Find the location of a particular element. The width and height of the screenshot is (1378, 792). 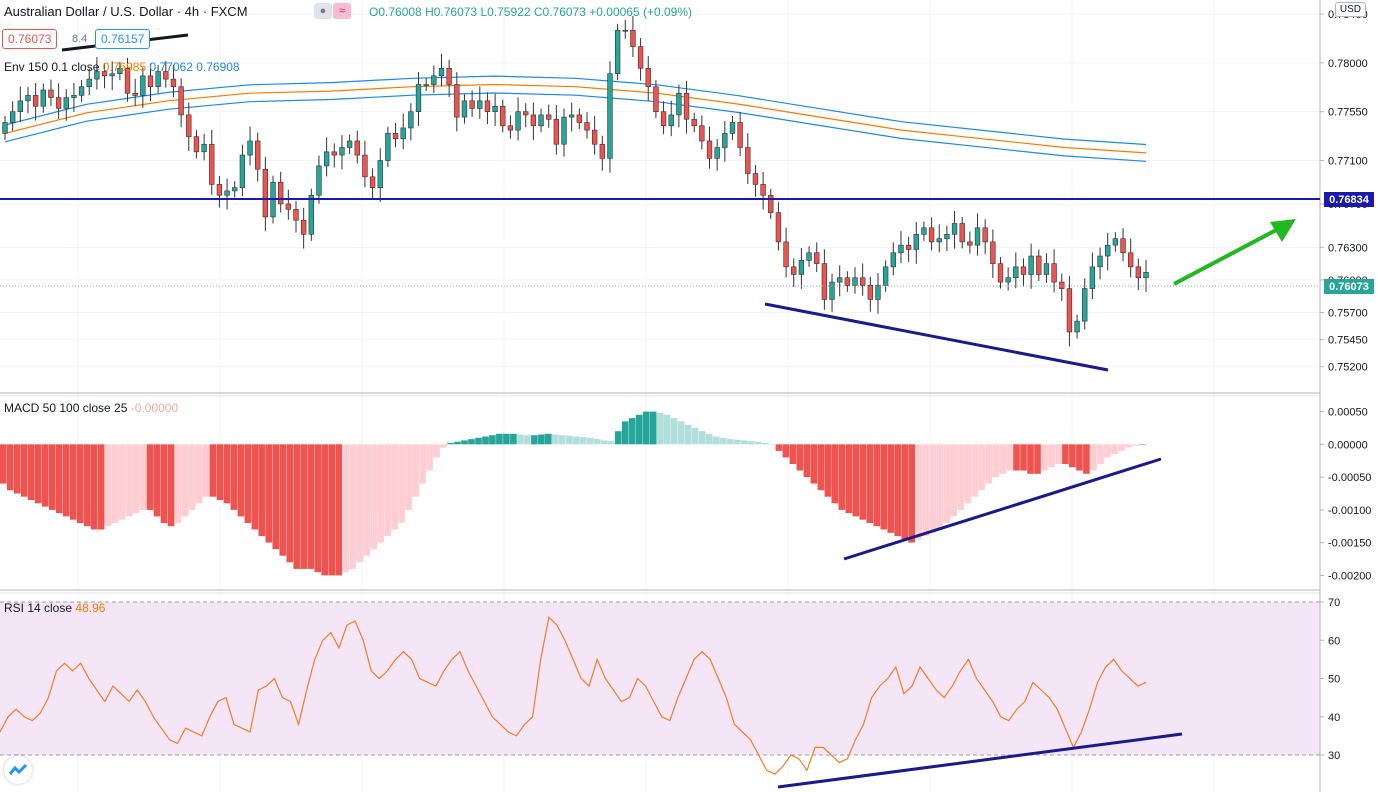

axis-tick-label: 0.75200 is located at coordinates (1348, 368).